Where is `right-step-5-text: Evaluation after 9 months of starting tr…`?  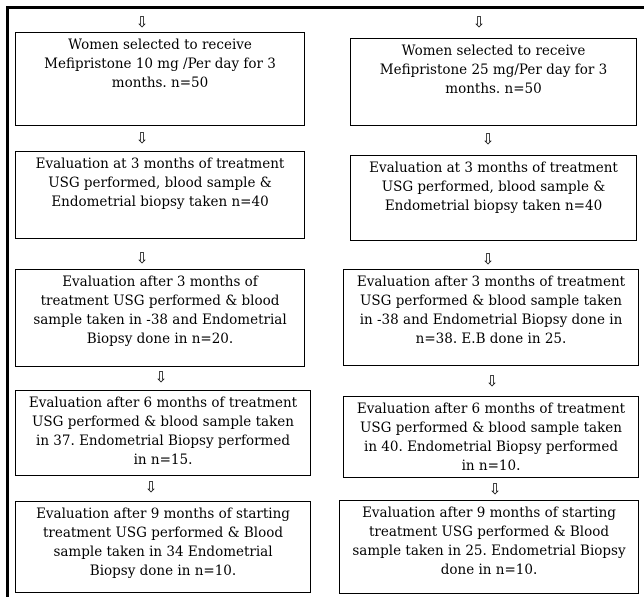
right-step-5-text: Evaluation after 9 months of starting tr… is located at coordinates (489, 541).